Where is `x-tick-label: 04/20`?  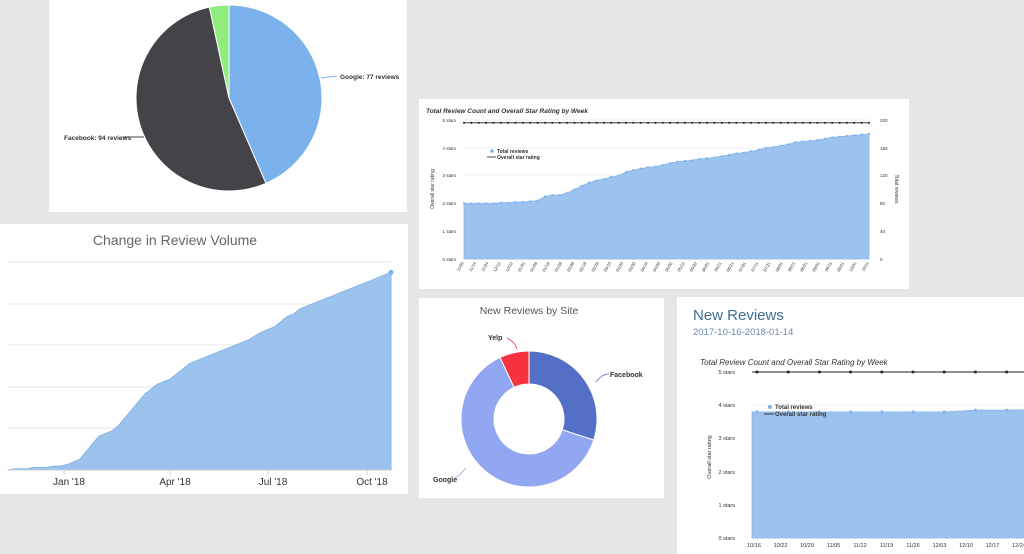 x-tick-label: 04/20 is located at coordinates (657, 266).